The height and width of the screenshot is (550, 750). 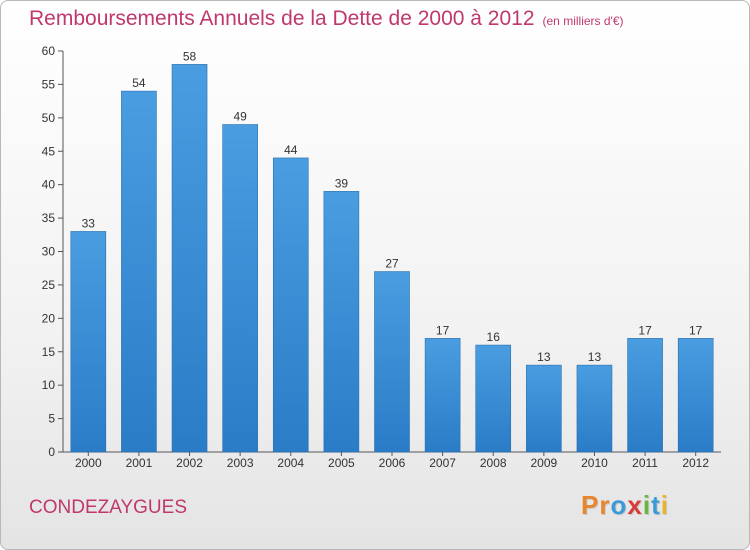 I want to click on x-tick-label: 2011, so click(x=645, y=463).